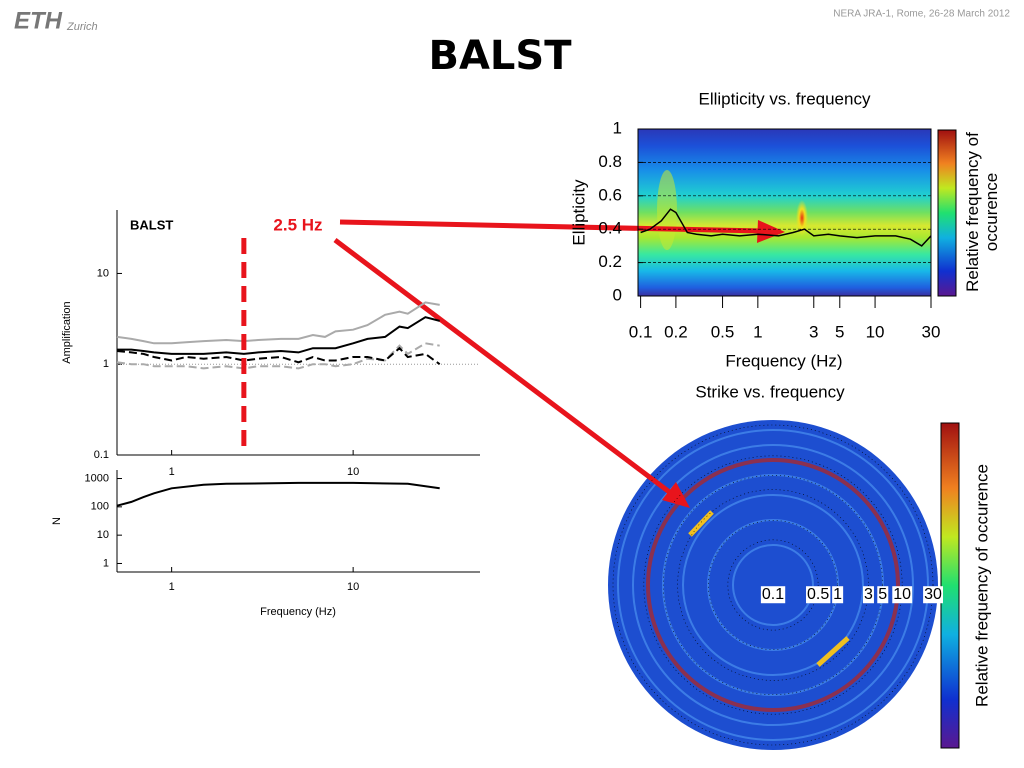  I want to click on y-tick-label: 0.1, so click(101, 455).